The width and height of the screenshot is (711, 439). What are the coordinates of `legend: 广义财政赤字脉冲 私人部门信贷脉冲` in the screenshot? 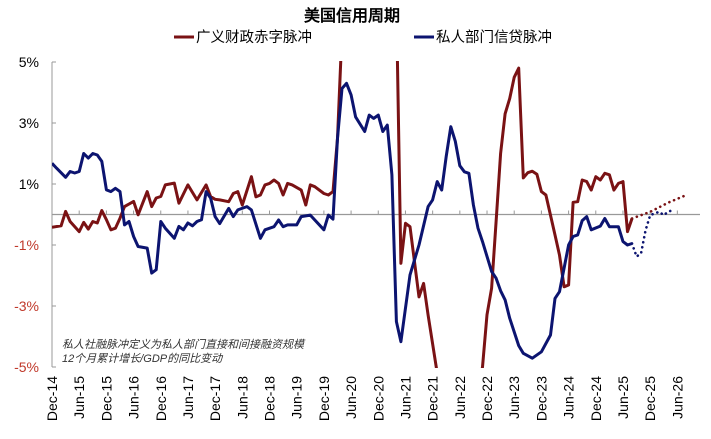 It's located at (363, 37).